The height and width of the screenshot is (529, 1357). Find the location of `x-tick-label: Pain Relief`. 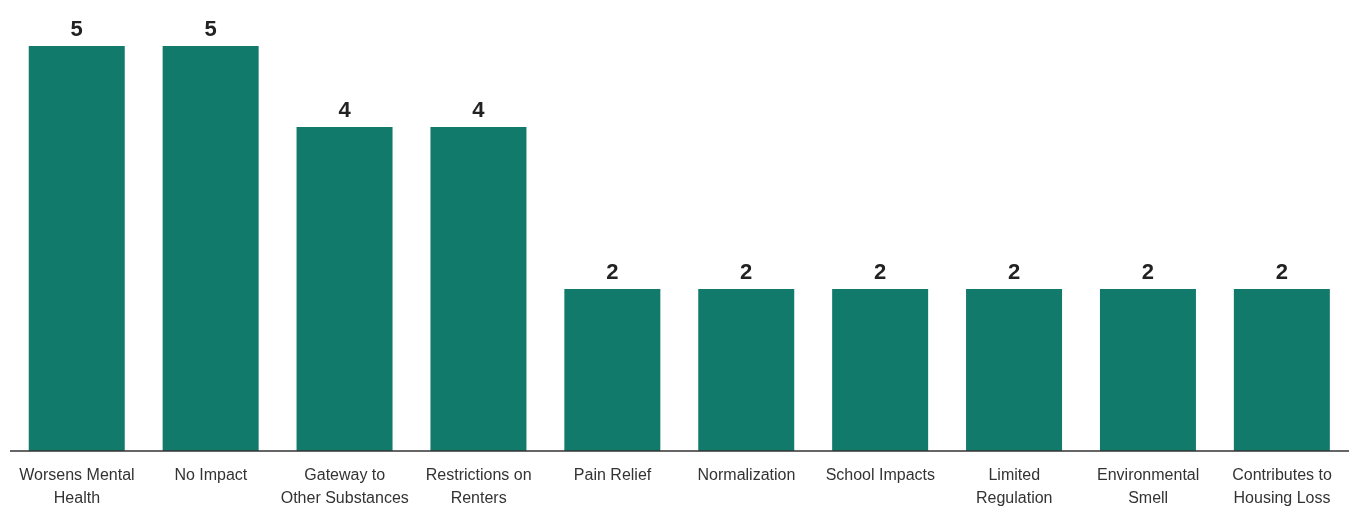

x-tick-label: Pain Relief is located at coordinates (612, 475).